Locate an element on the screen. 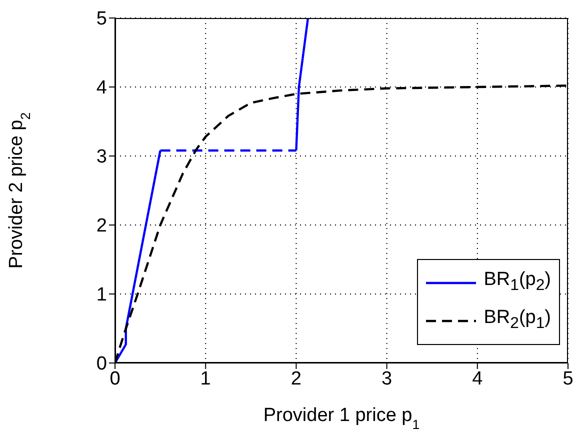 Image resolution: width=576 pixels, height=437 pixels. y-tick-label: 4 is located at coordinates (102, 88).